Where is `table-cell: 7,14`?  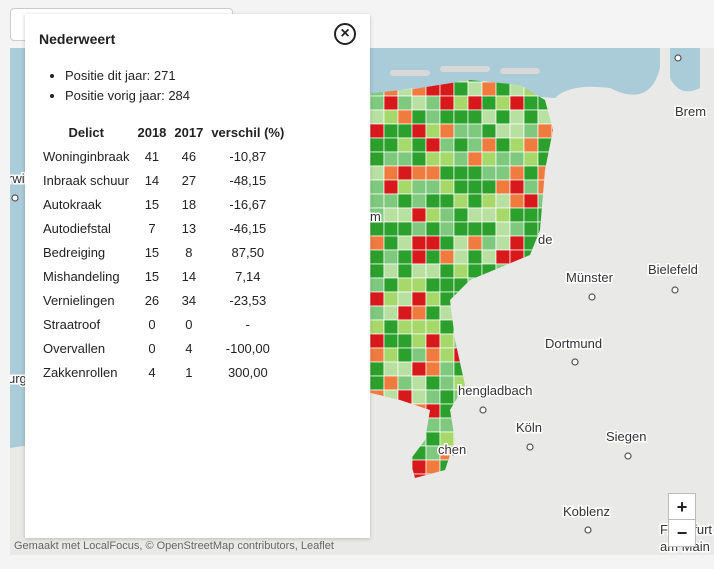
table-cell: 7,14 is located at coordinates (248, 276).